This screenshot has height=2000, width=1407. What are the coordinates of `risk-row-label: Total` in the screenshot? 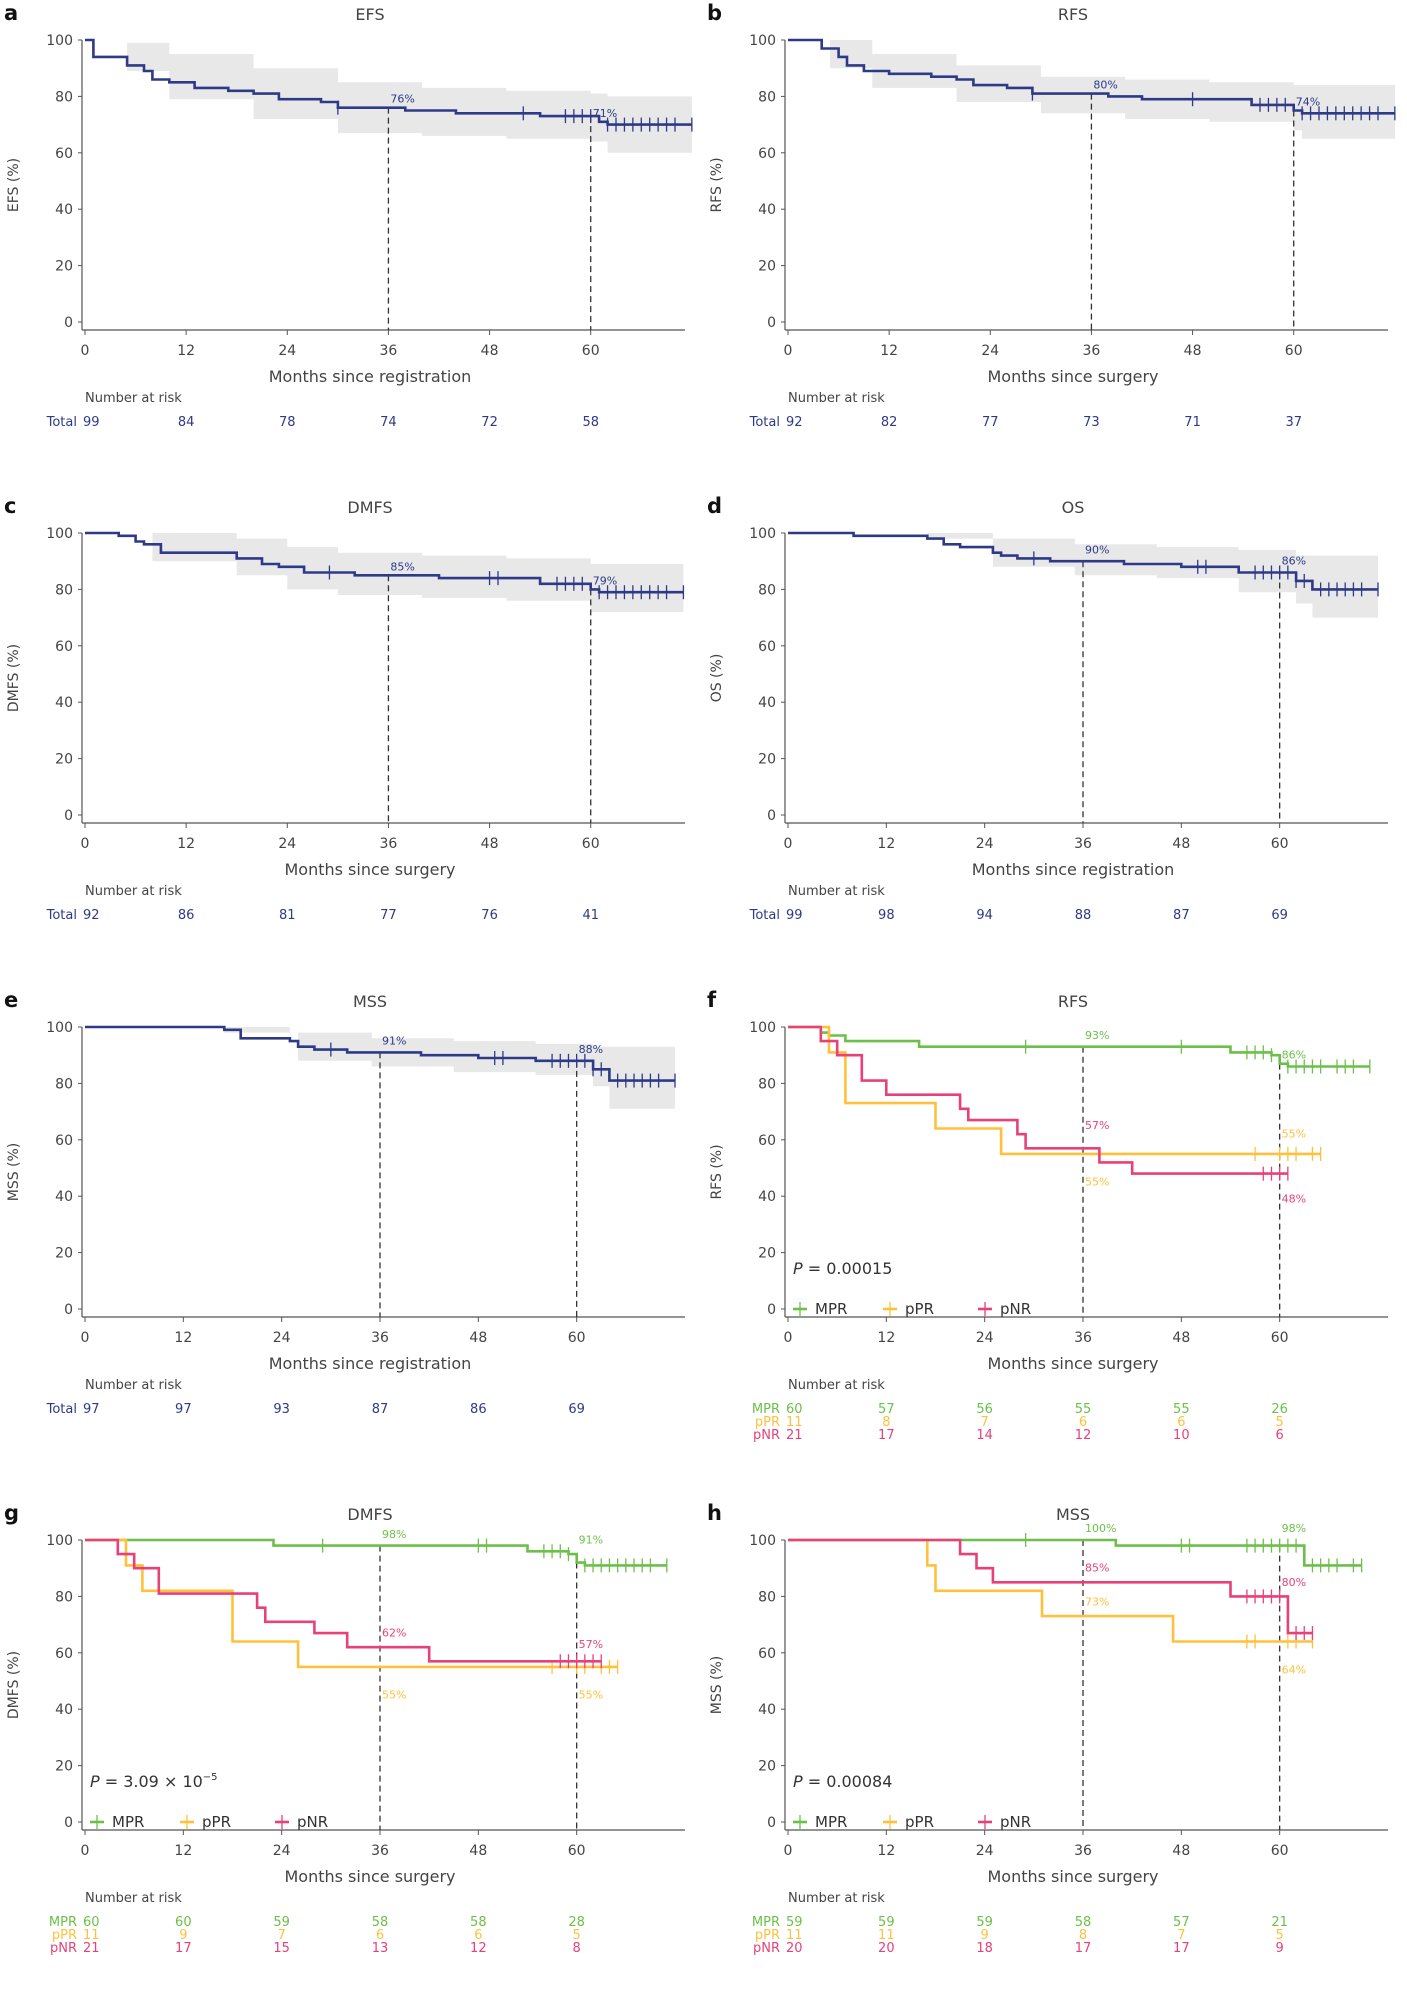 It's located at (764, 422).